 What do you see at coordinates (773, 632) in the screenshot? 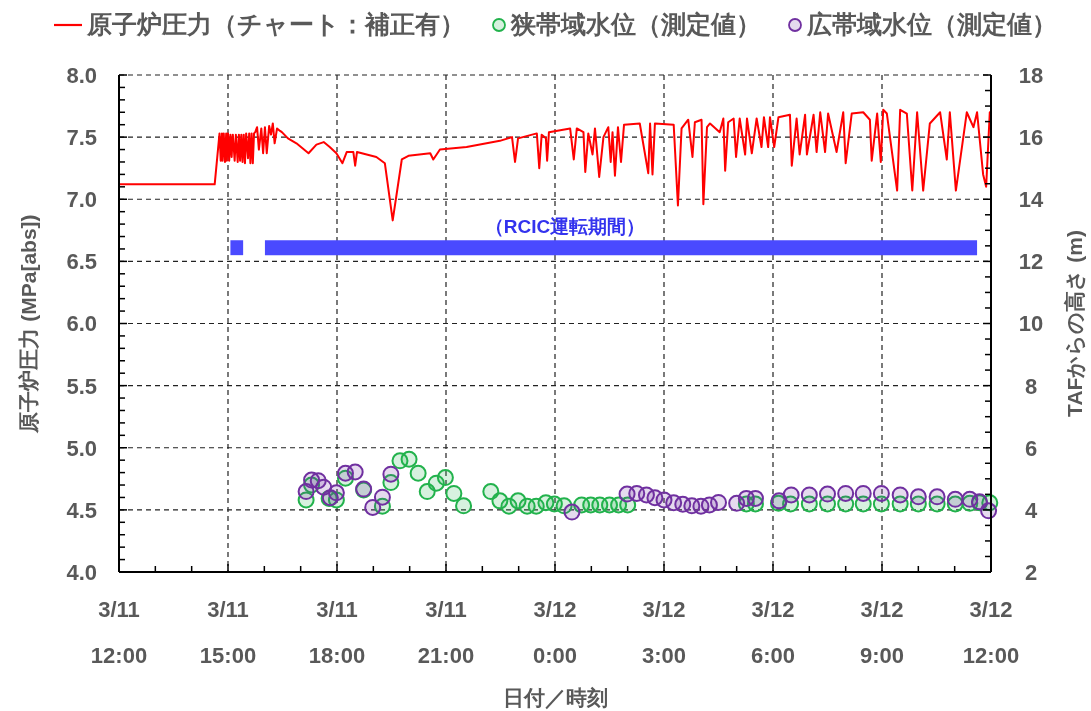
I see `x-tick-label: 3/12 6:00` at bounding box center [773, 632].